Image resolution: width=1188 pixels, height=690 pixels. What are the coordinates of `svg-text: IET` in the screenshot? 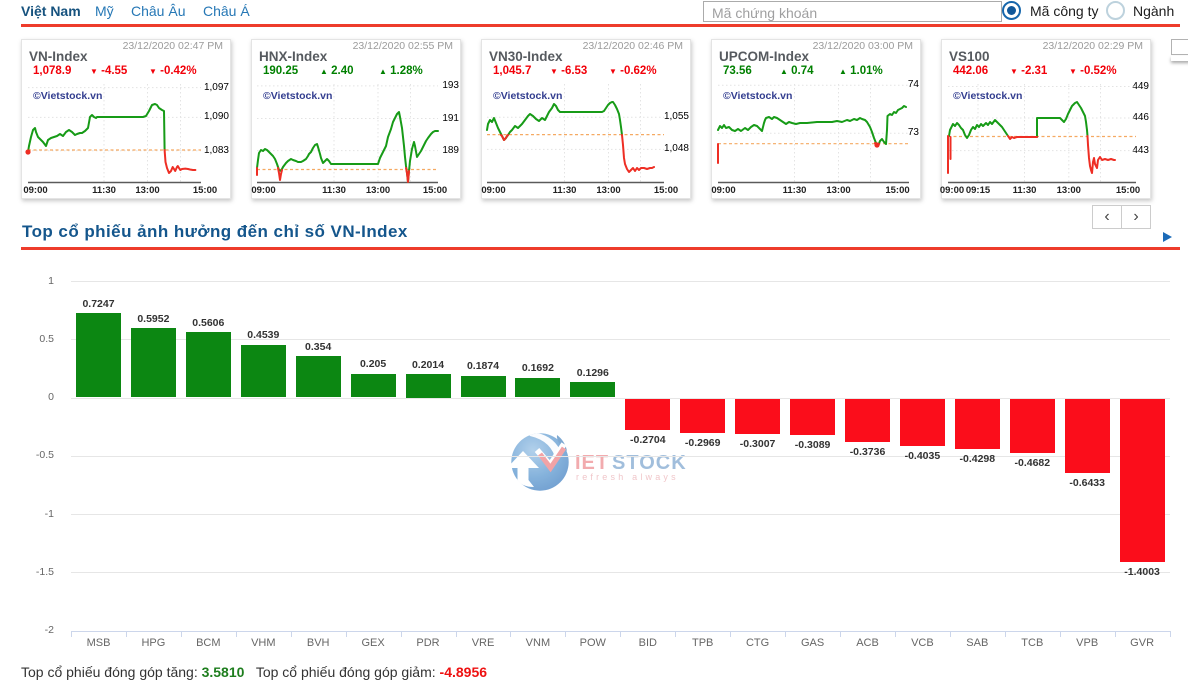 It's located at (592, 463).